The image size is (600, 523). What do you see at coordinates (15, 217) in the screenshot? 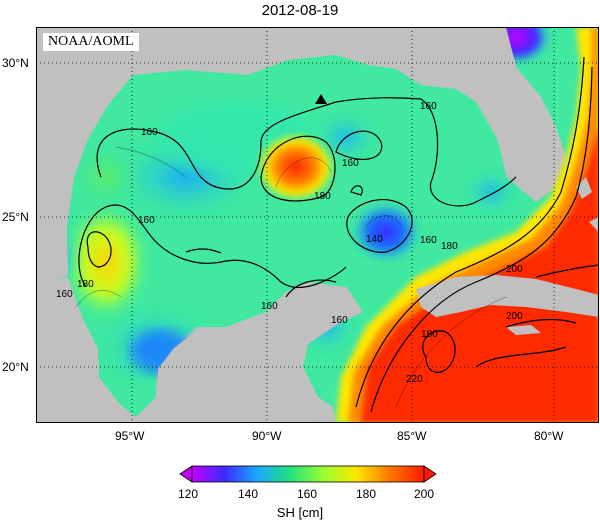
I see `lat-tick-25n: 25°N` at bounding box center [15, 217].